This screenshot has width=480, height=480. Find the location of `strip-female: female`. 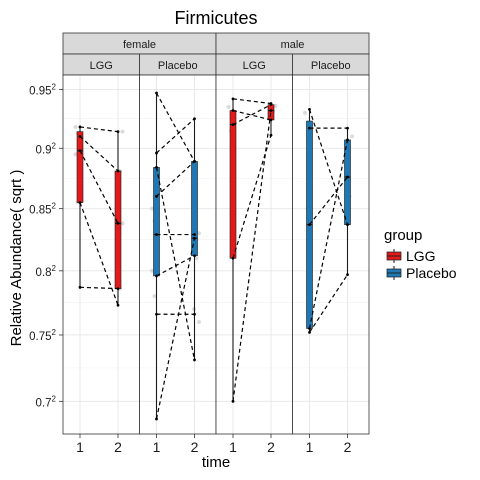

strip-female: female is located at coordinates (139, 43).